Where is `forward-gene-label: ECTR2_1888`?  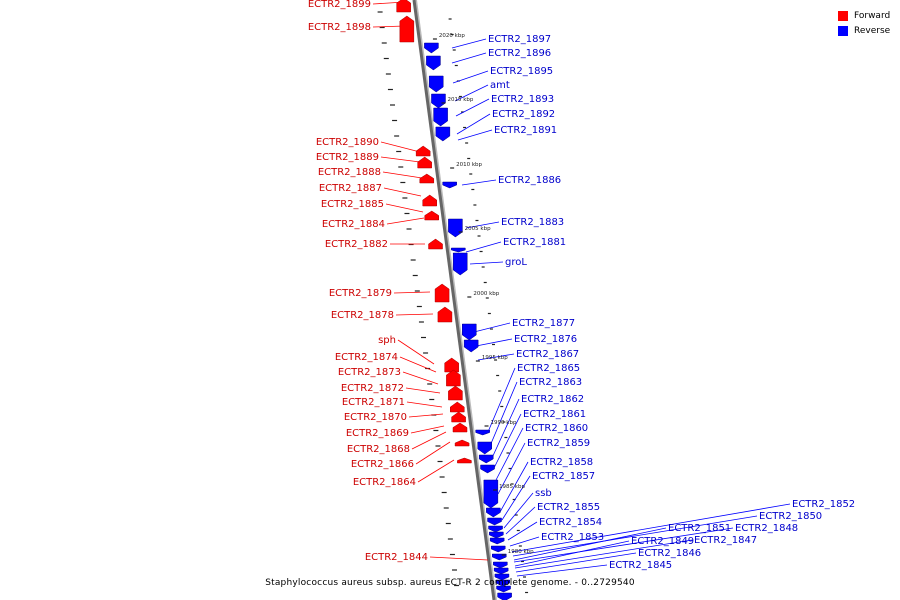 forward-gene-label: ECTR2_1888 is located at coordinates (349, 172).